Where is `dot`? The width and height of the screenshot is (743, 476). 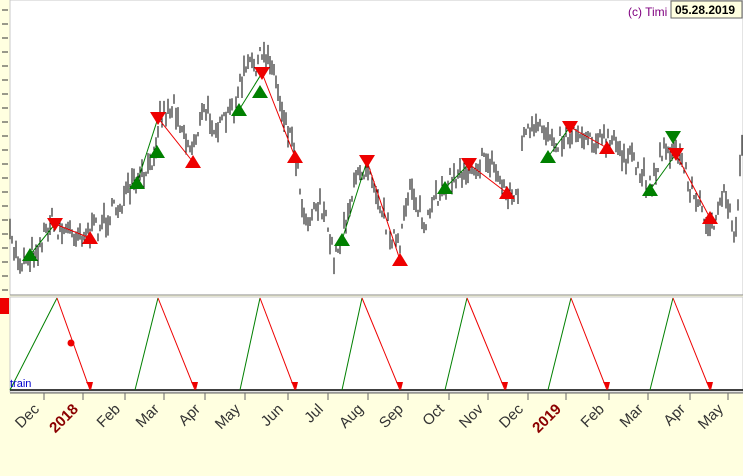 dot is located at coordinates (71, 343).